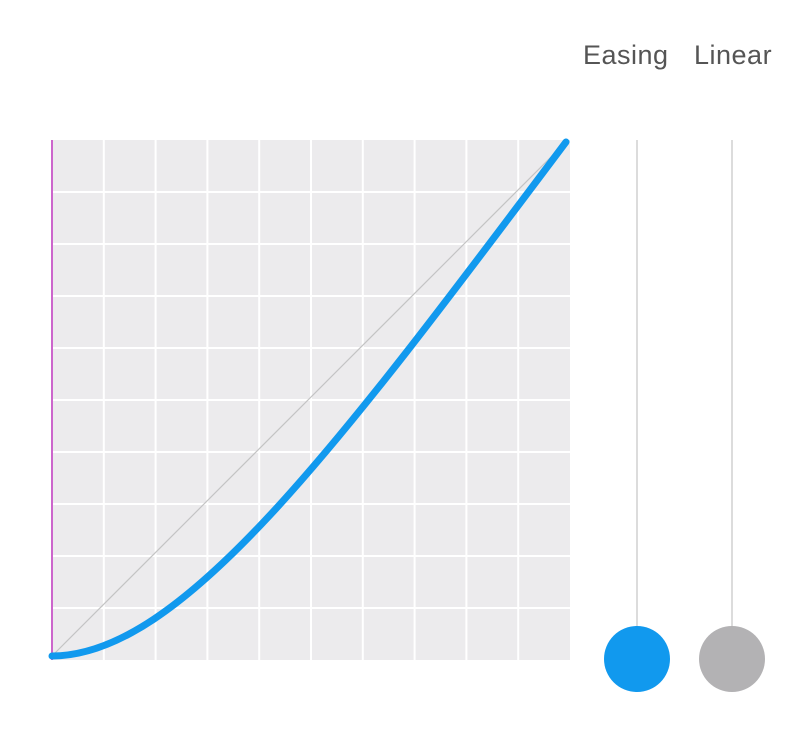  I want to click on linear-label: Linear, so click(733, 55).